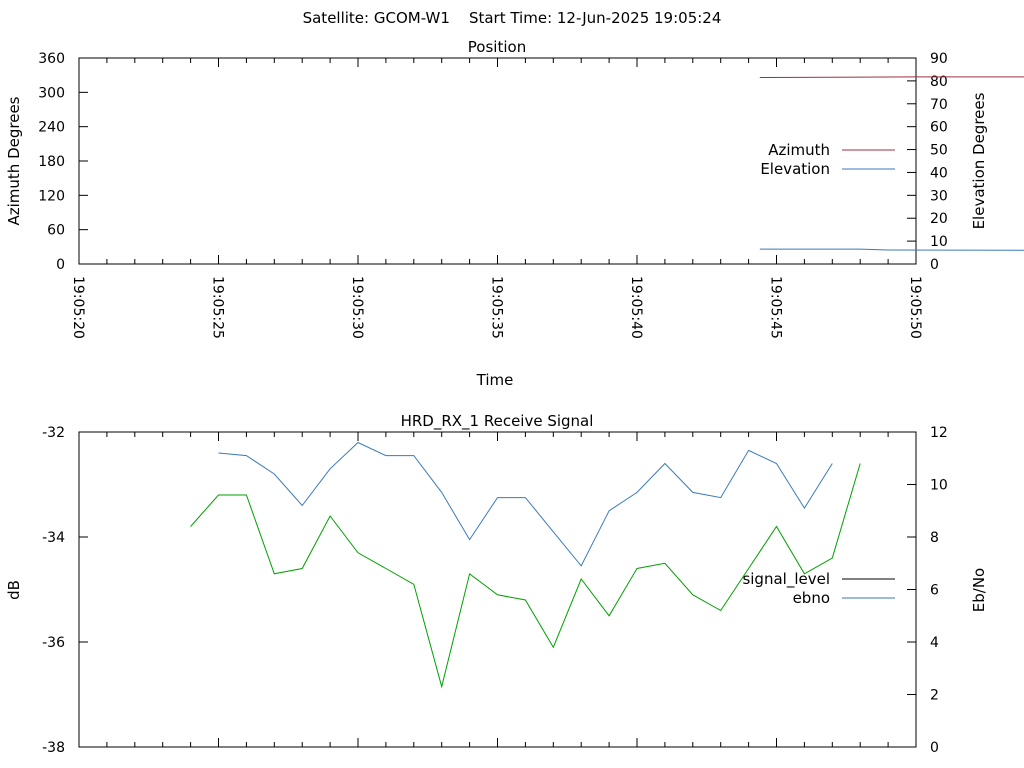 The height and width of the screenshot is (768, 1024). I want to click on y-left-tick-label: 0, so click(60, 265).